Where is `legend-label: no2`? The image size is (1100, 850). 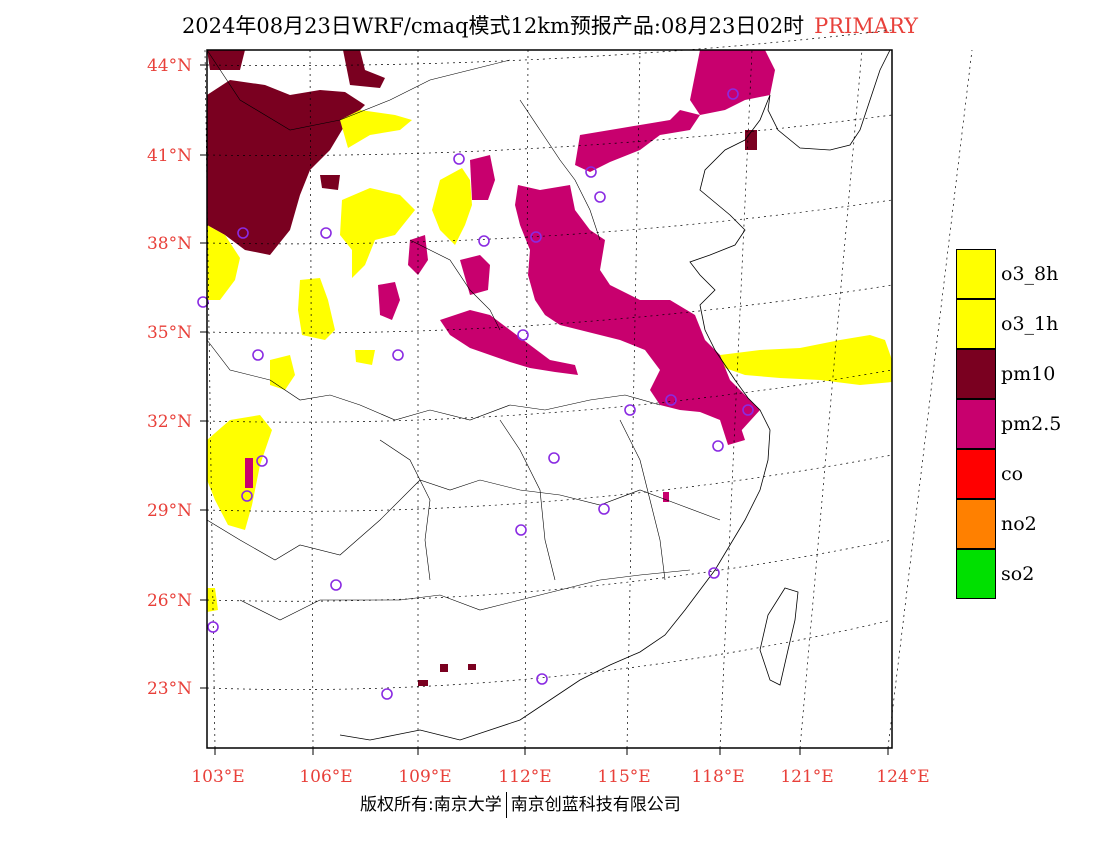 legend-label: no2 is located at coordinates (1019, 524).